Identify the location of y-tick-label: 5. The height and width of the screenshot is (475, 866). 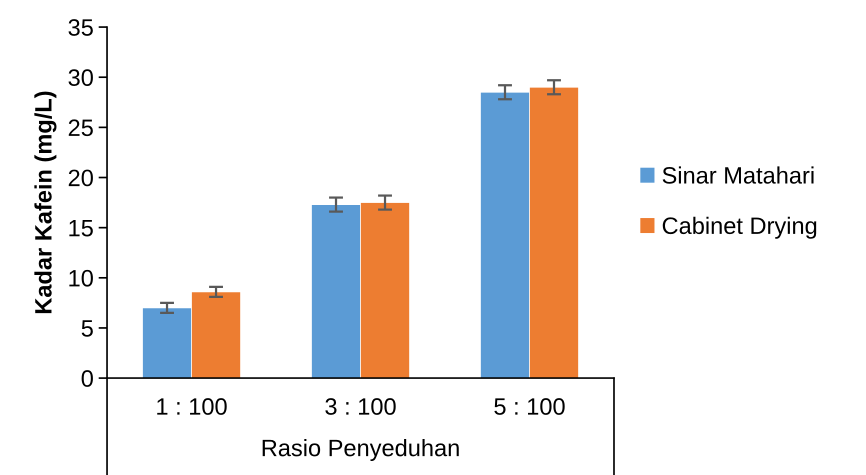
(87, 328).